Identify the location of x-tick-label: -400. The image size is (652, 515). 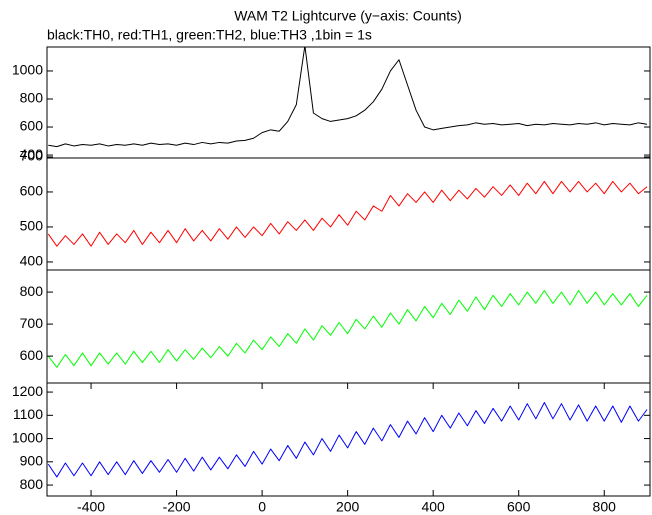
(91, 507).